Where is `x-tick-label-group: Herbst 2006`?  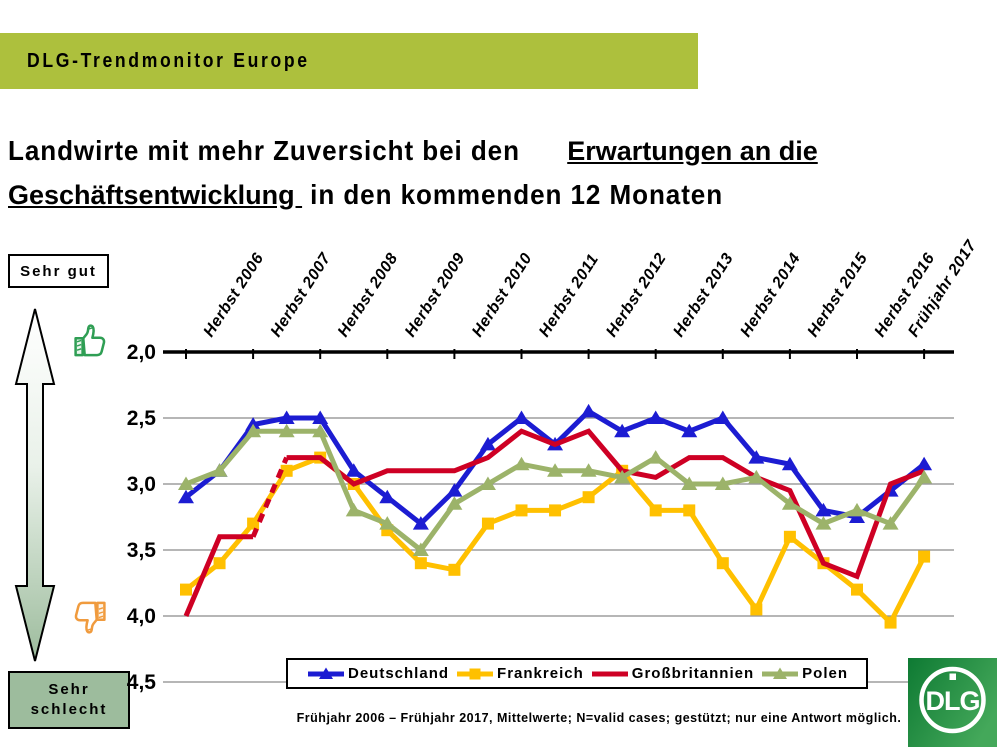 x-tick-label-group: Herbst 2006 is located at coordinates (234, 295).